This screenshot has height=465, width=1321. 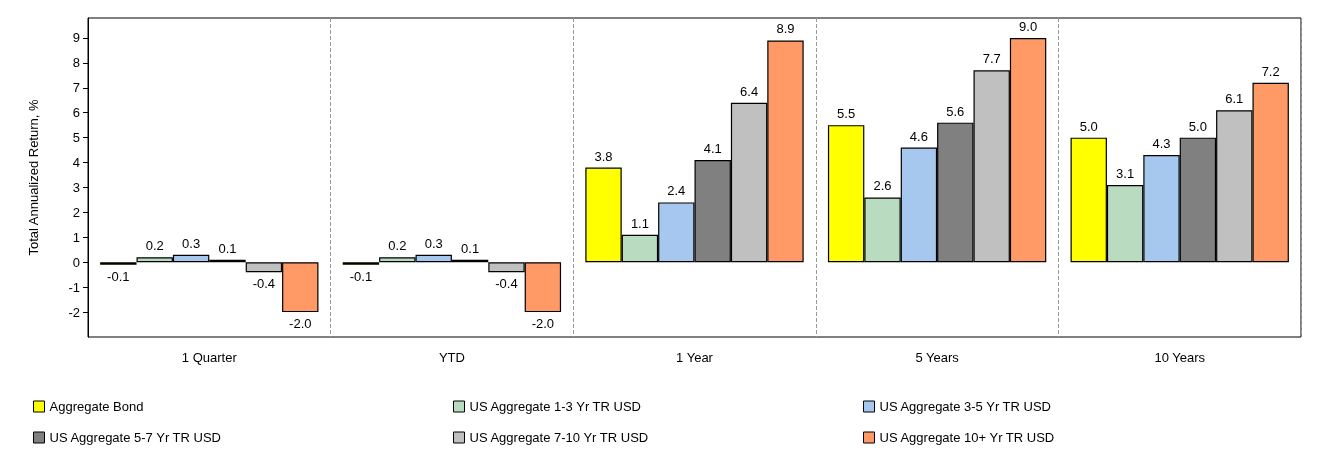 I want to click on y-tick-label: 0, so click(x=76, y=262).